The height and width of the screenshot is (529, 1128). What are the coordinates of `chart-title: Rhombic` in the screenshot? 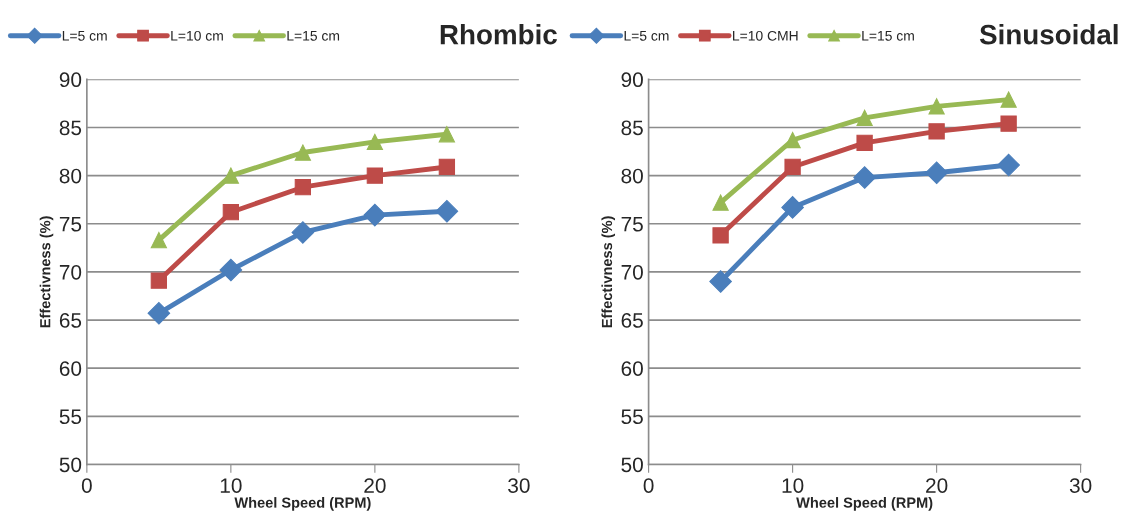 It's located at (498, 34).